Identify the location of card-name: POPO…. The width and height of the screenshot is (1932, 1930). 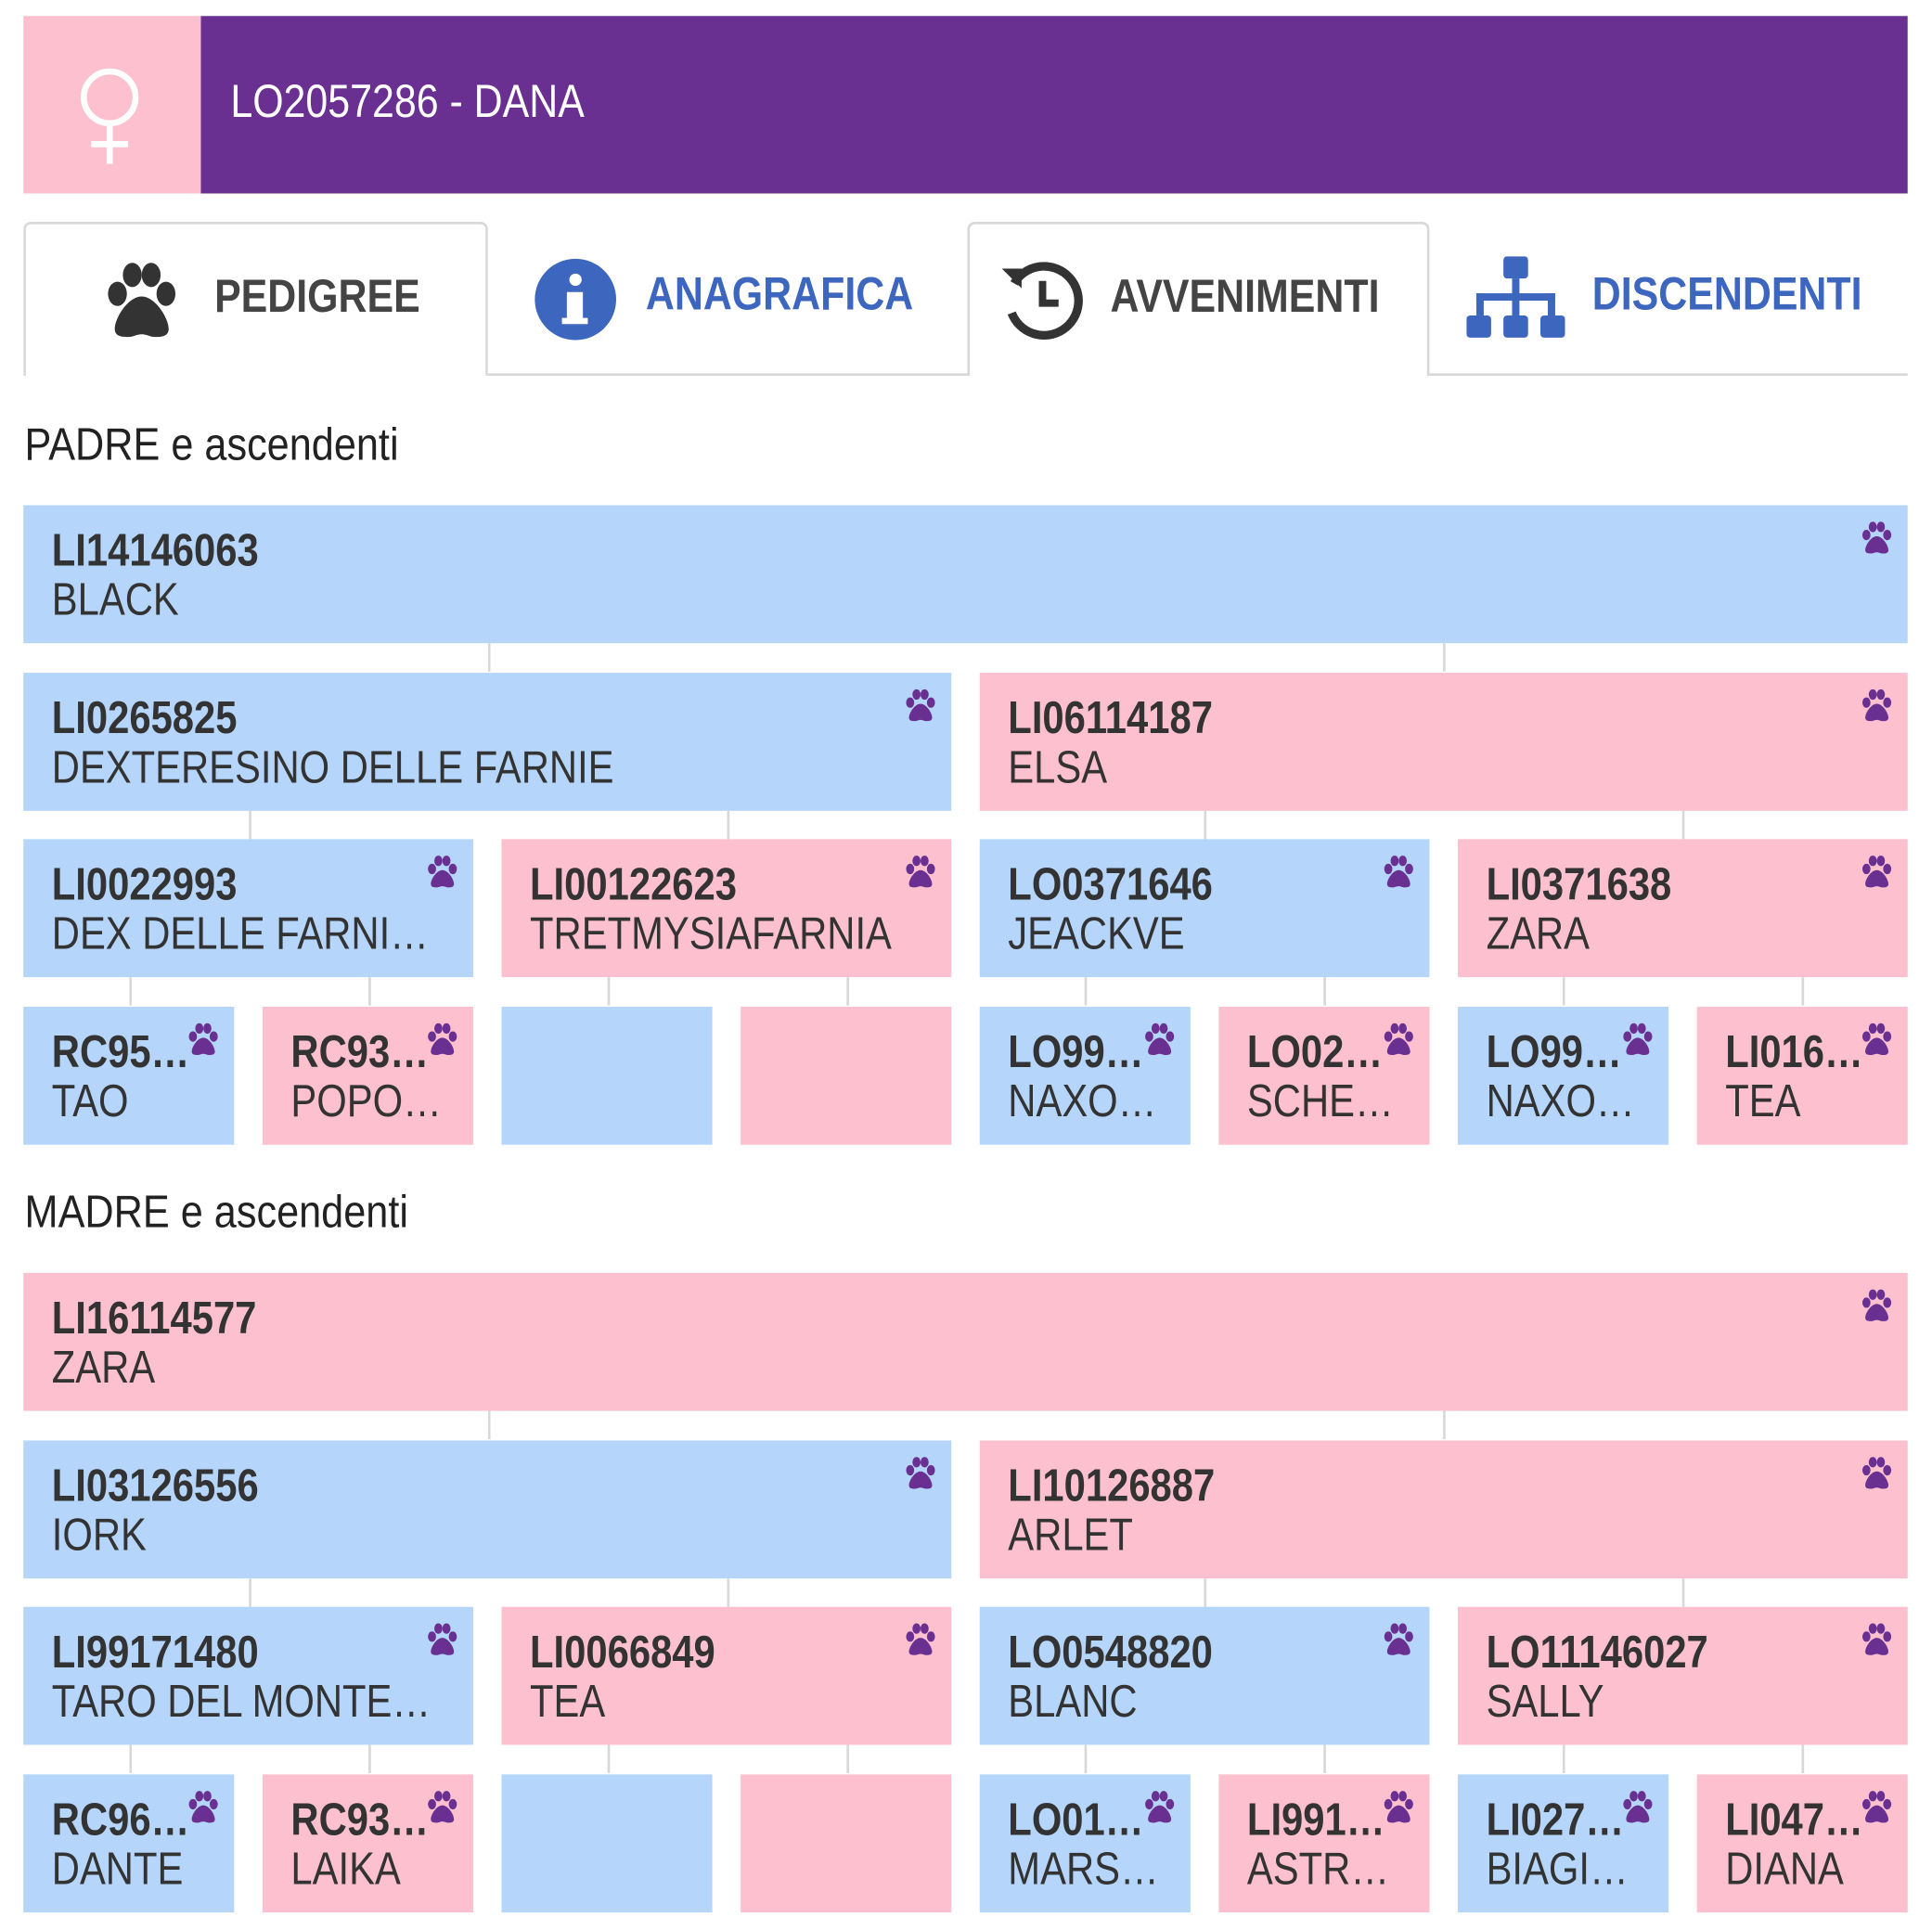
(366, 1100).